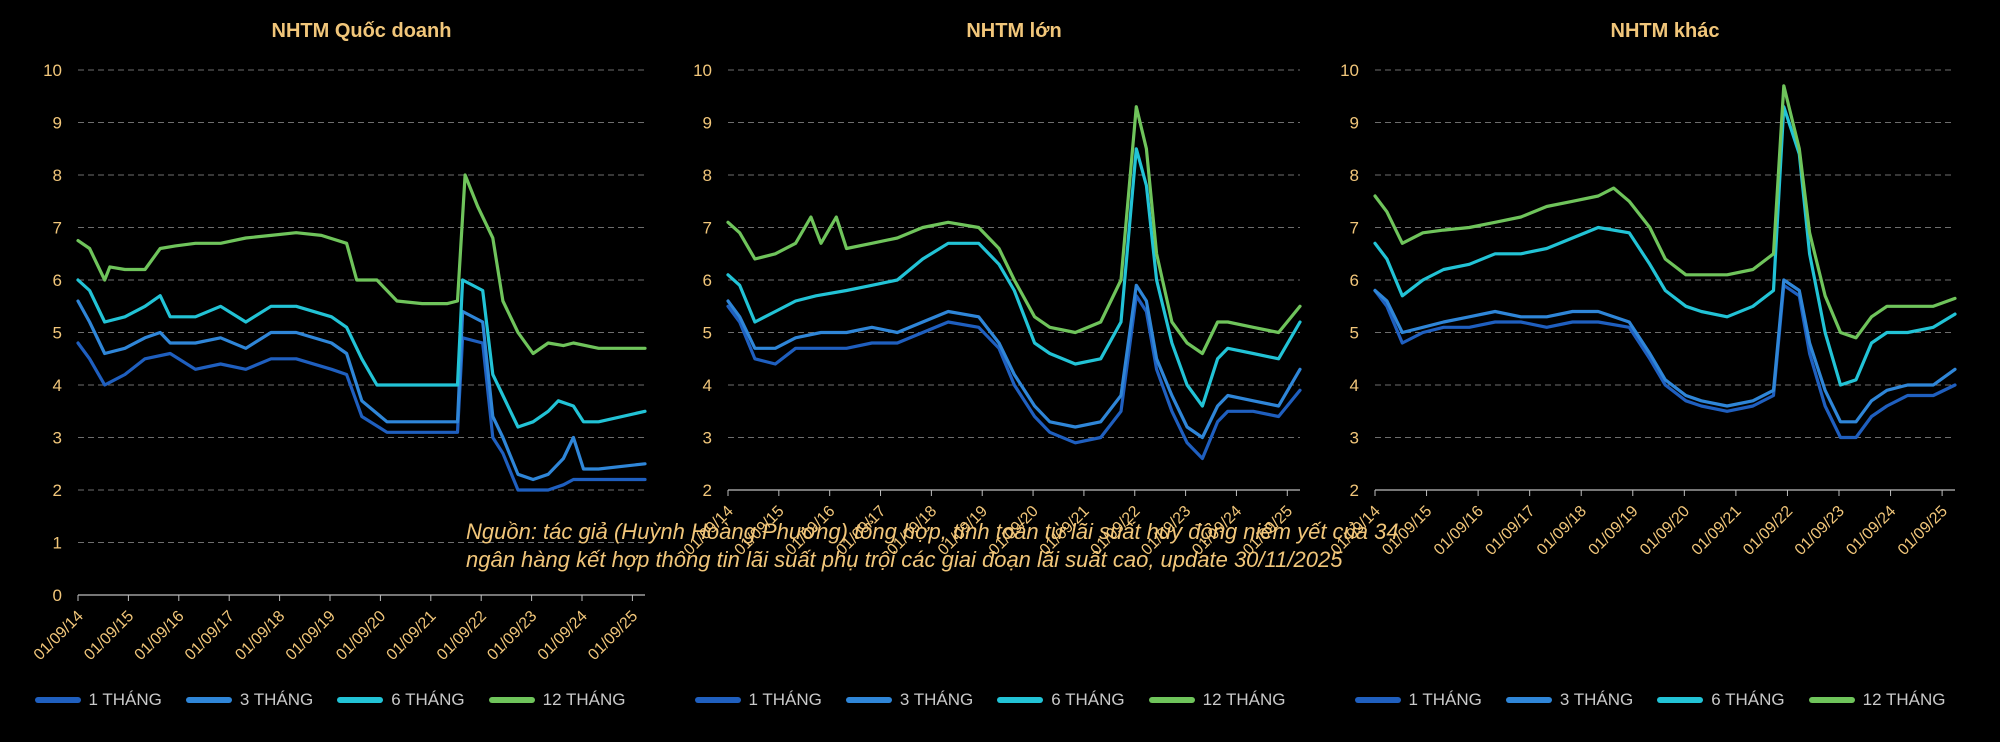 This screenshot has width=2000, height=742. Describe the element at coordinates (1665, 31) in the screenshot. I see `chart-title: NHTM khác` at that location.